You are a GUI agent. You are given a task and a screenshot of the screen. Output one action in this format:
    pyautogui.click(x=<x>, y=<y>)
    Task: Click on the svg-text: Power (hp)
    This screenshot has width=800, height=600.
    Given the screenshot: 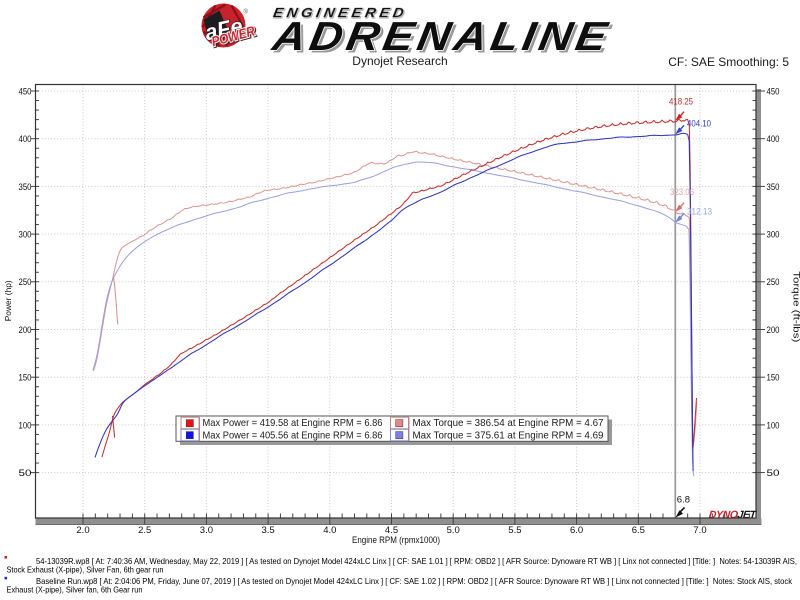 What is the action you would take?
    pyautogui.click(x=8, y=300)
    